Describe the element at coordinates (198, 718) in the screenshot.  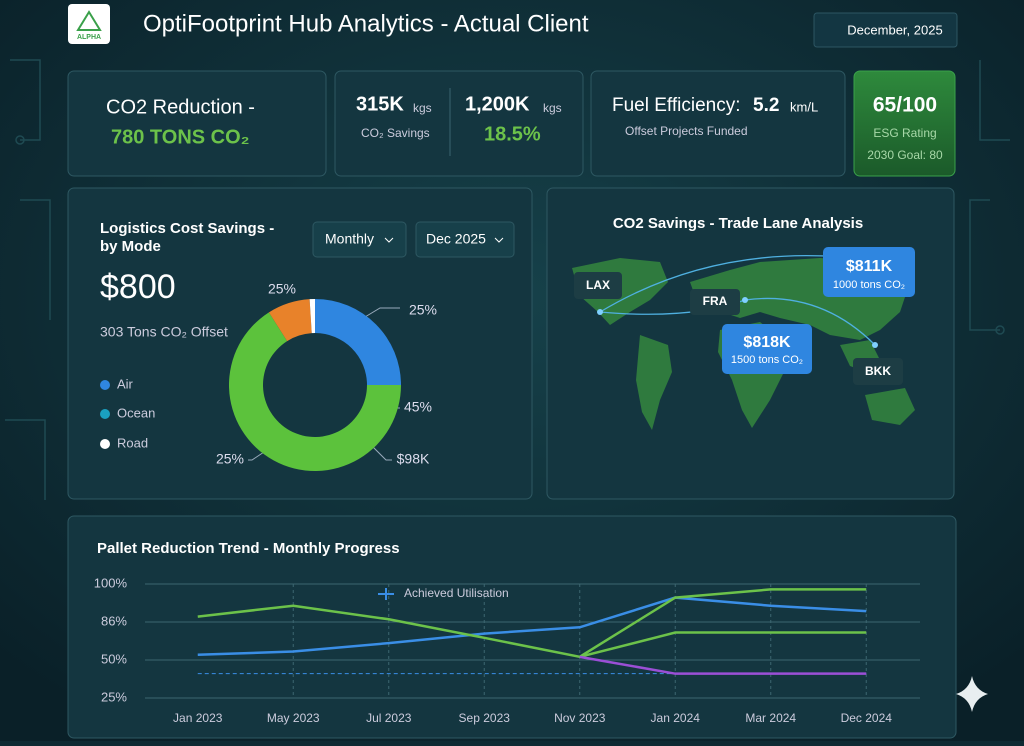
I see `x-tick-label: Jan 2023` at that location.